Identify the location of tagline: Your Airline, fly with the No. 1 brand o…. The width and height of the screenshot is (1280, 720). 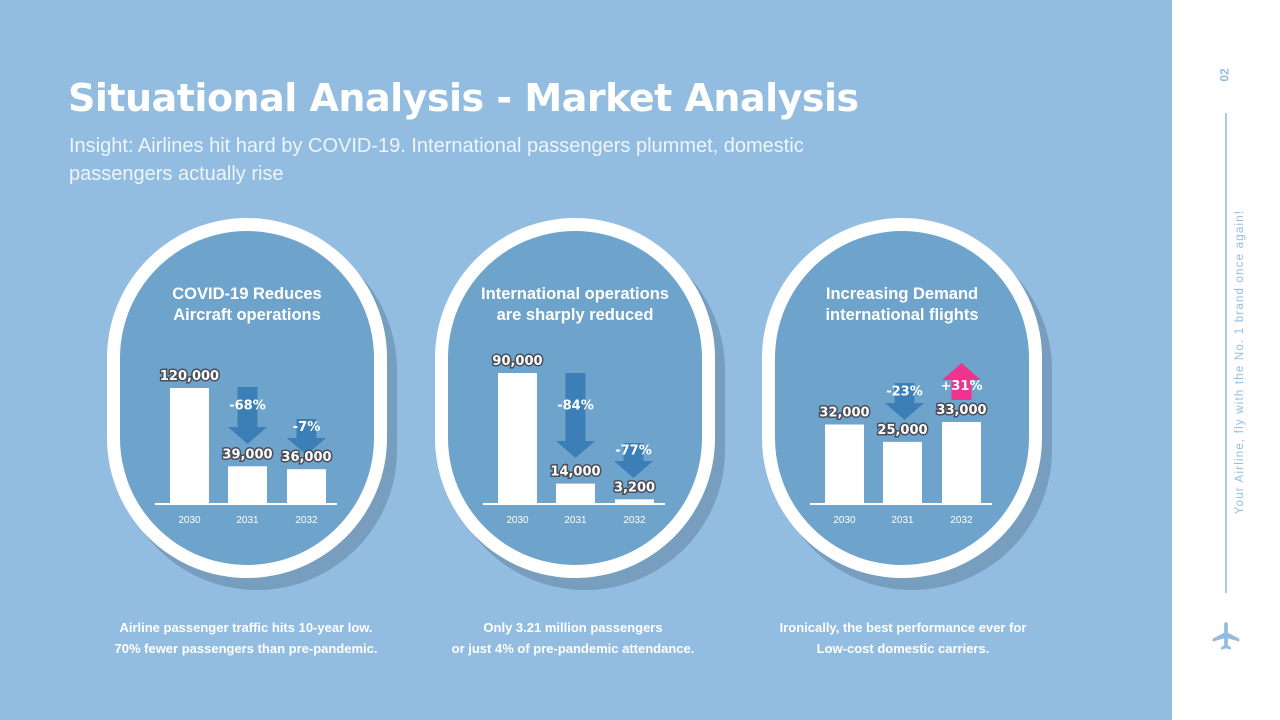
(1240, 362).